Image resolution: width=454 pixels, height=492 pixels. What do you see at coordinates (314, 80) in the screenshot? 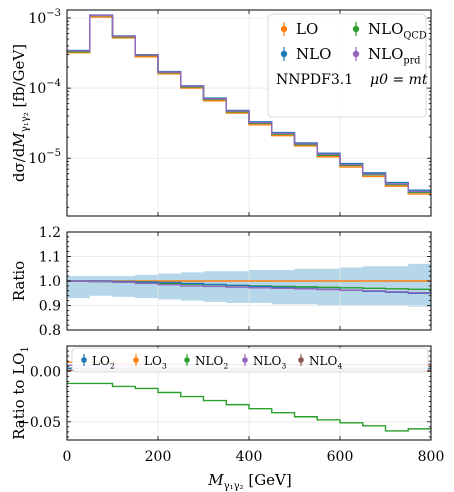
I see `annotation-pdf: NNPDF3.1` at bounding box center [314, 80].